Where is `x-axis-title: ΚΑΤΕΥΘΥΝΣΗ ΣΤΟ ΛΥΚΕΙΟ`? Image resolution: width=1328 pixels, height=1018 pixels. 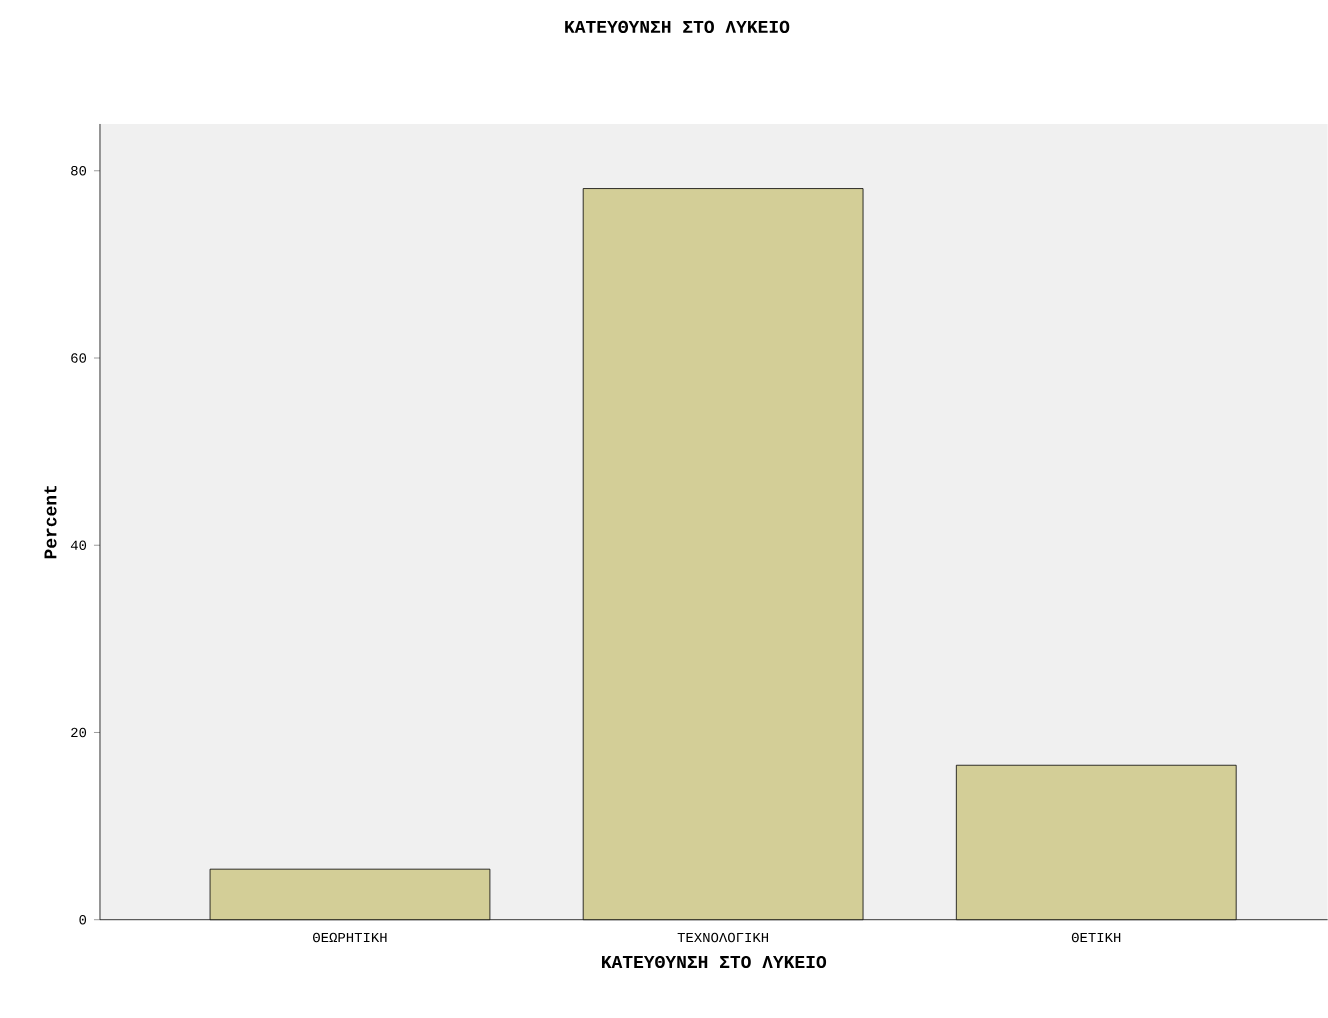 x-axis-title: ΚΑΤΕΥΘΥΝΣΗ ΣΤΟ ΛΥΚΕΙΟ is located at coordinates (714, 962).